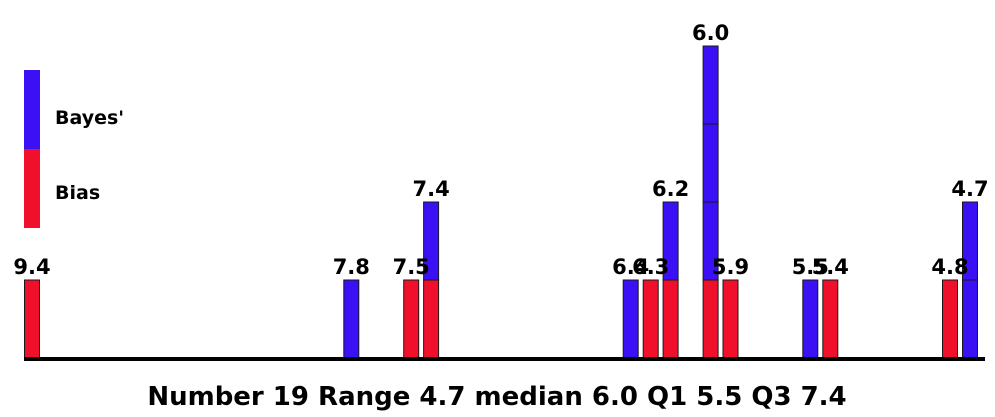  Describe the element at coordinates (89, 118) in the screenshot. I see `legend-label-bayes: Bayes'` at that location.